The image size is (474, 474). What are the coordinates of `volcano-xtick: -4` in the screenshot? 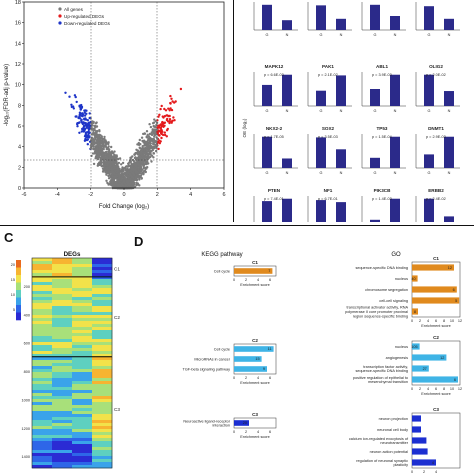 It's located at (57, 195).